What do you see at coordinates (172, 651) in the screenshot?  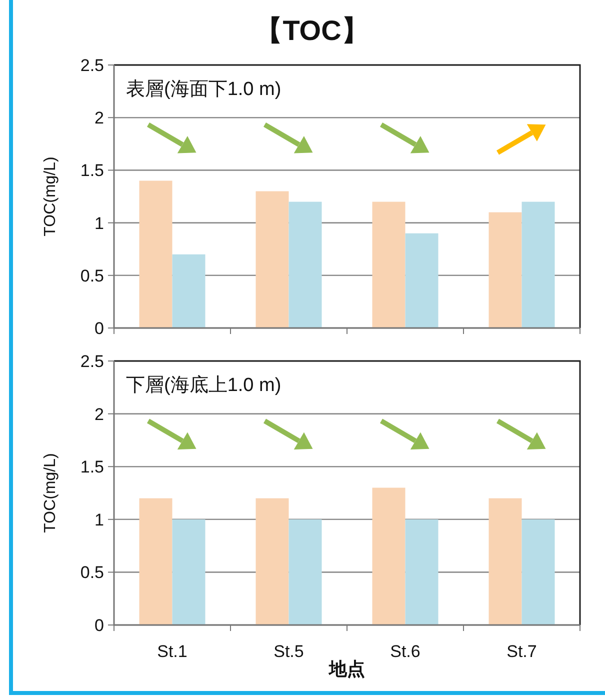 I see `x-tick-label: St.1` at bounding box center [172, 651].